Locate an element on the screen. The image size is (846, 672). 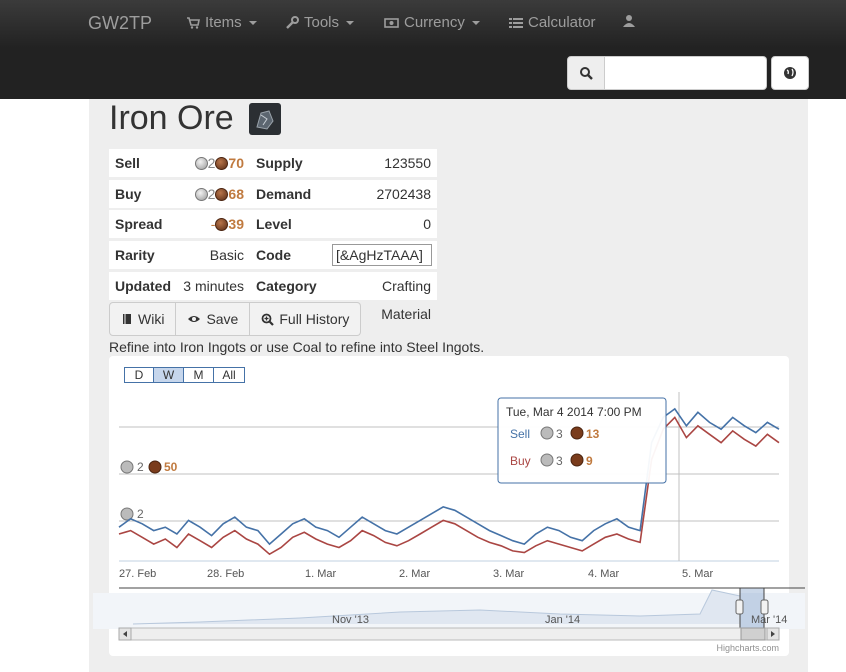
item-actions: Wiki Save Full History is located at coordinates (235, 319).